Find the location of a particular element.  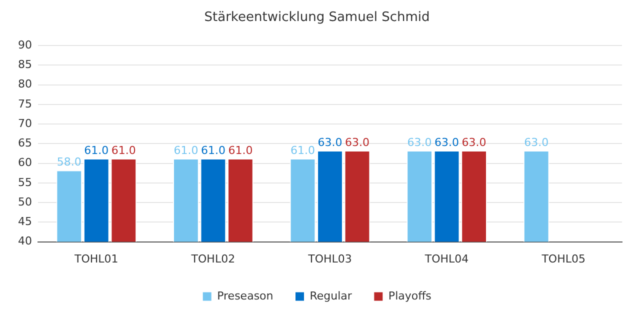

legend-label: Preseason is located at coordinates (245, 295).